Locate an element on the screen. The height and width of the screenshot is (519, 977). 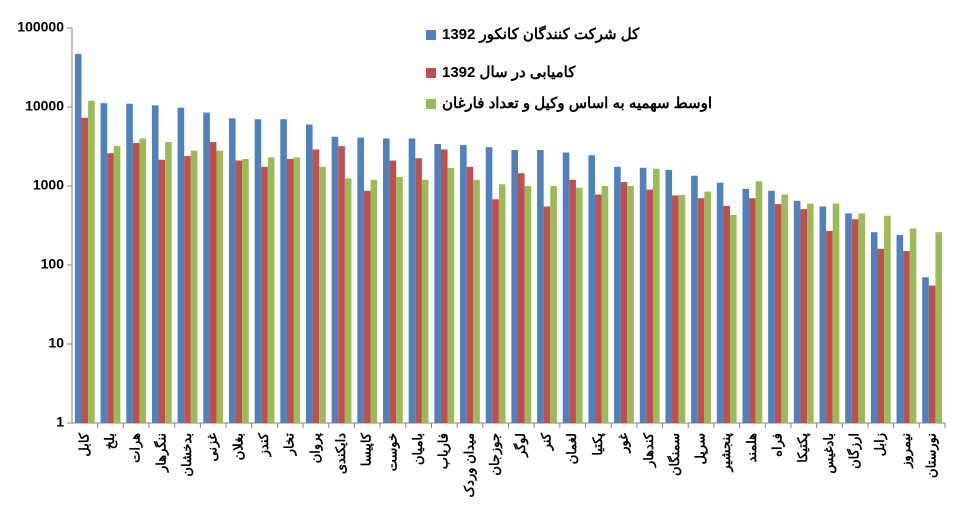
x-tick-label: پروان is located at coordinates (315, 448).